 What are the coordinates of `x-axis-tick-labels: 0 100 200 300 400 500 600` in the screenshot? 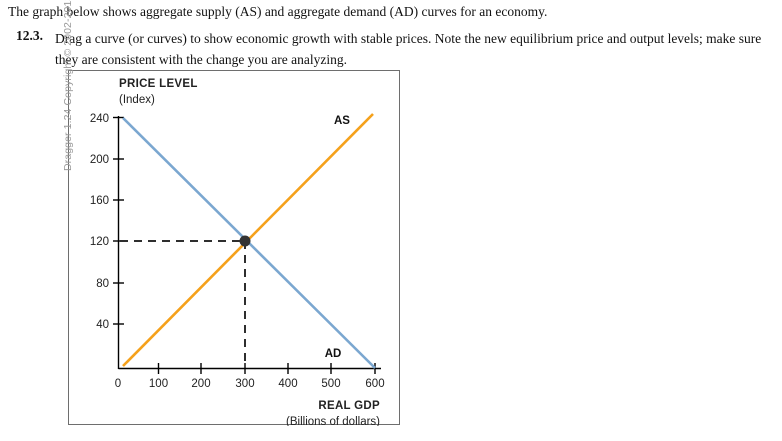 It's located at (250, 384).